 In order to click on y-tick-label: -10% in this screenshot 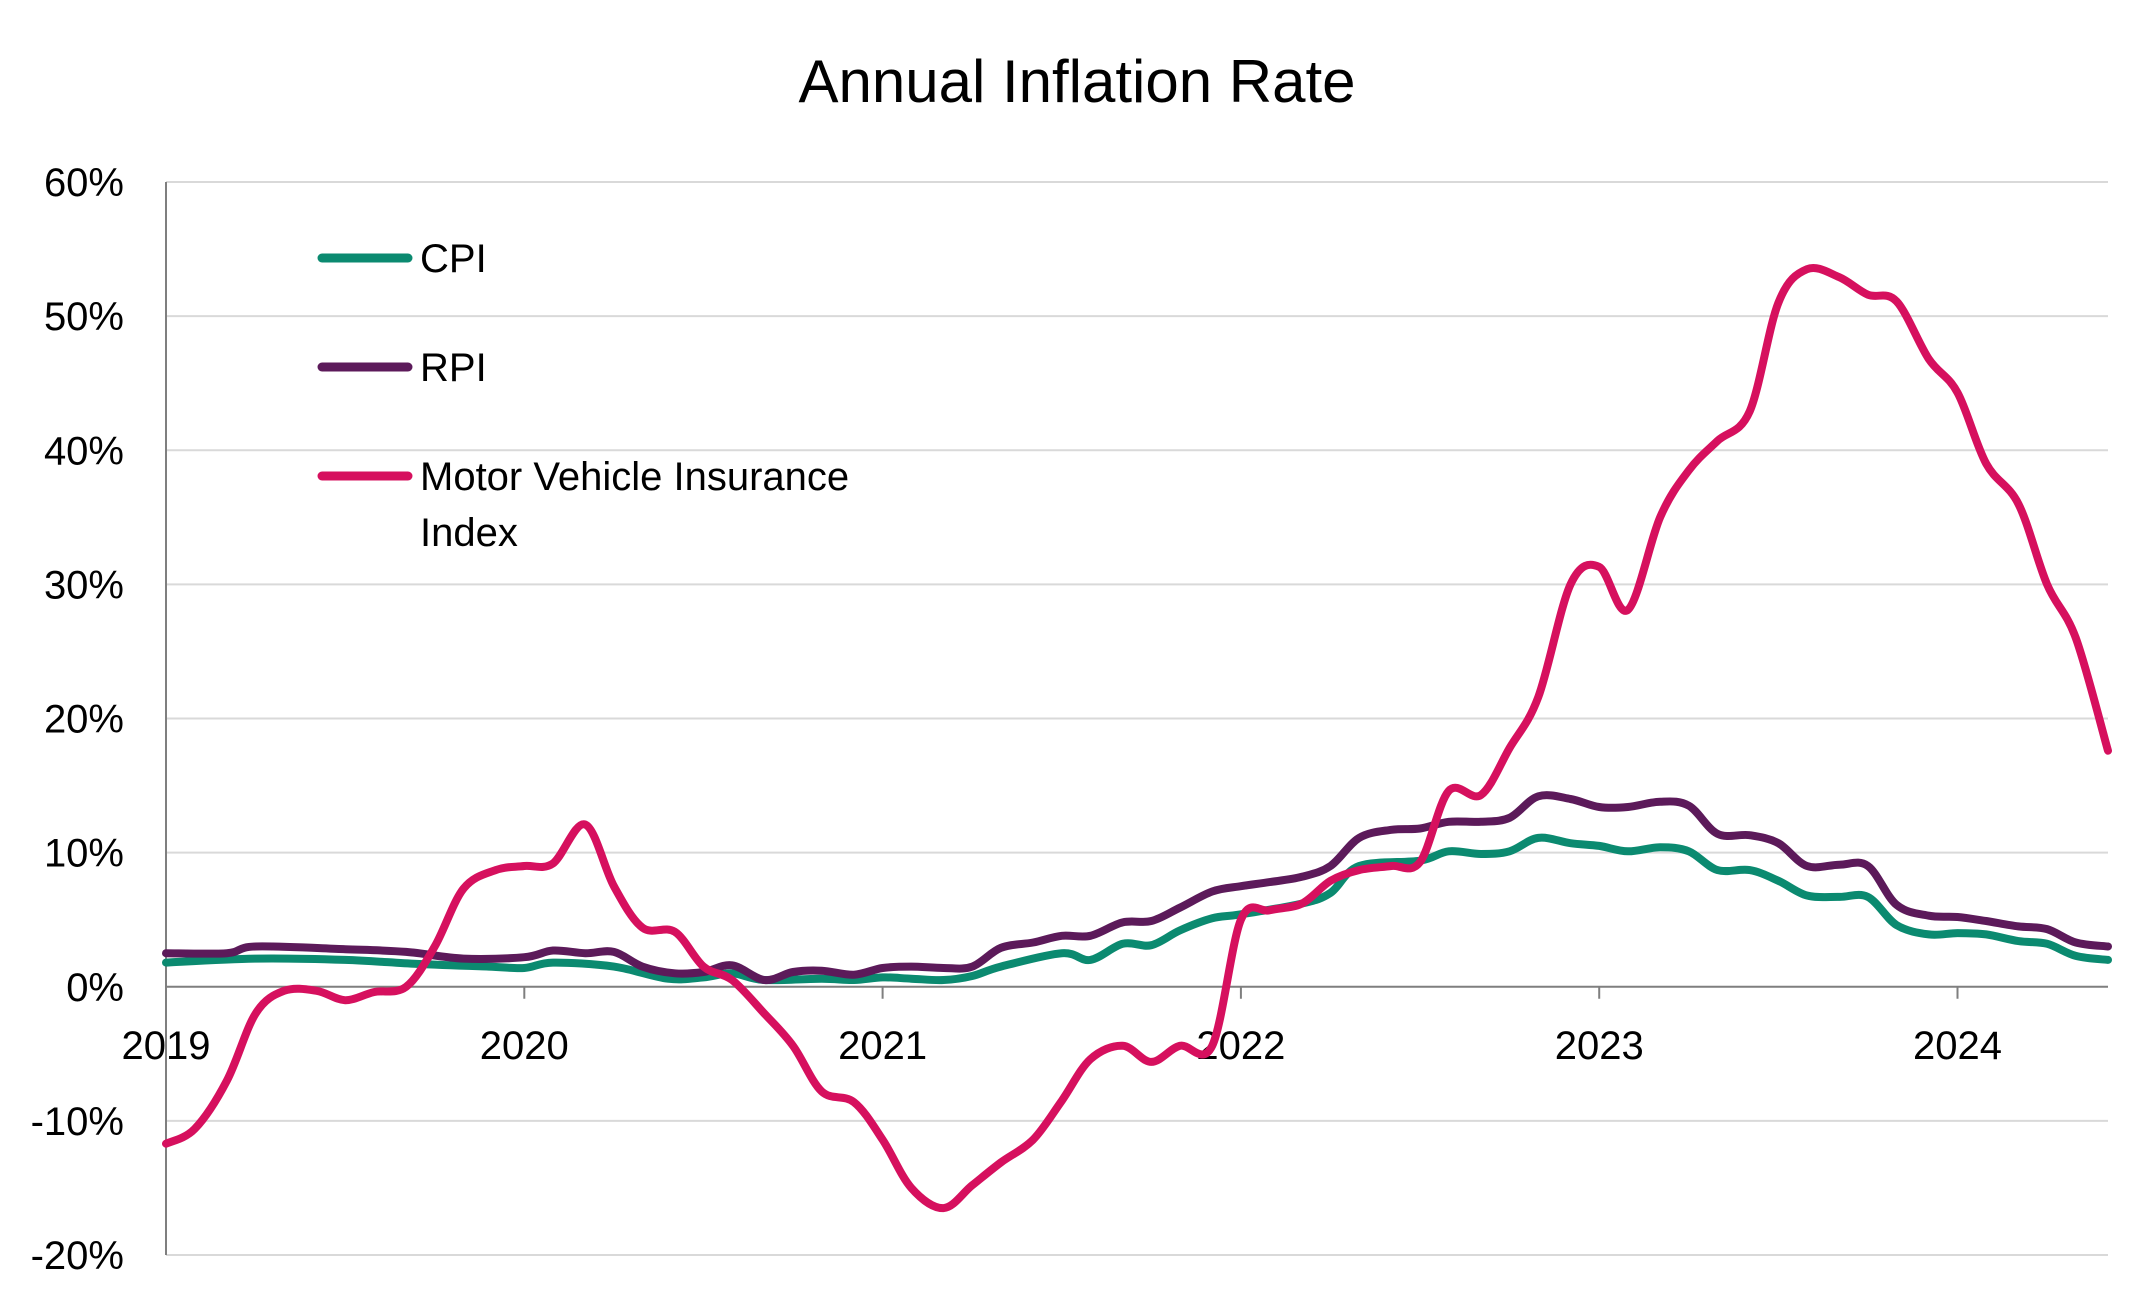, I will do `click(77, 1122)`.